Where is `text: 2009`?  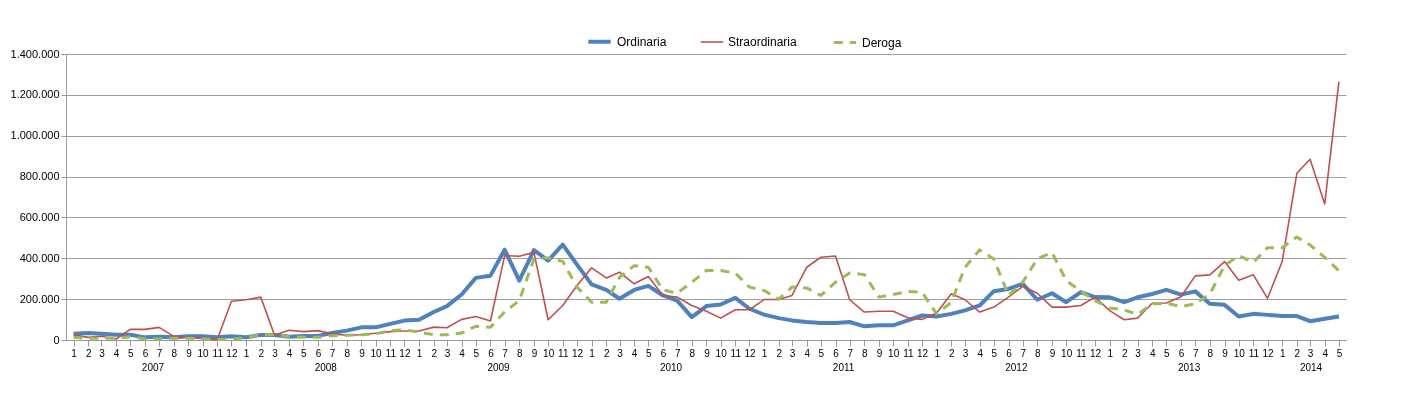 text: 2009 is located at coordinates (499, 367).